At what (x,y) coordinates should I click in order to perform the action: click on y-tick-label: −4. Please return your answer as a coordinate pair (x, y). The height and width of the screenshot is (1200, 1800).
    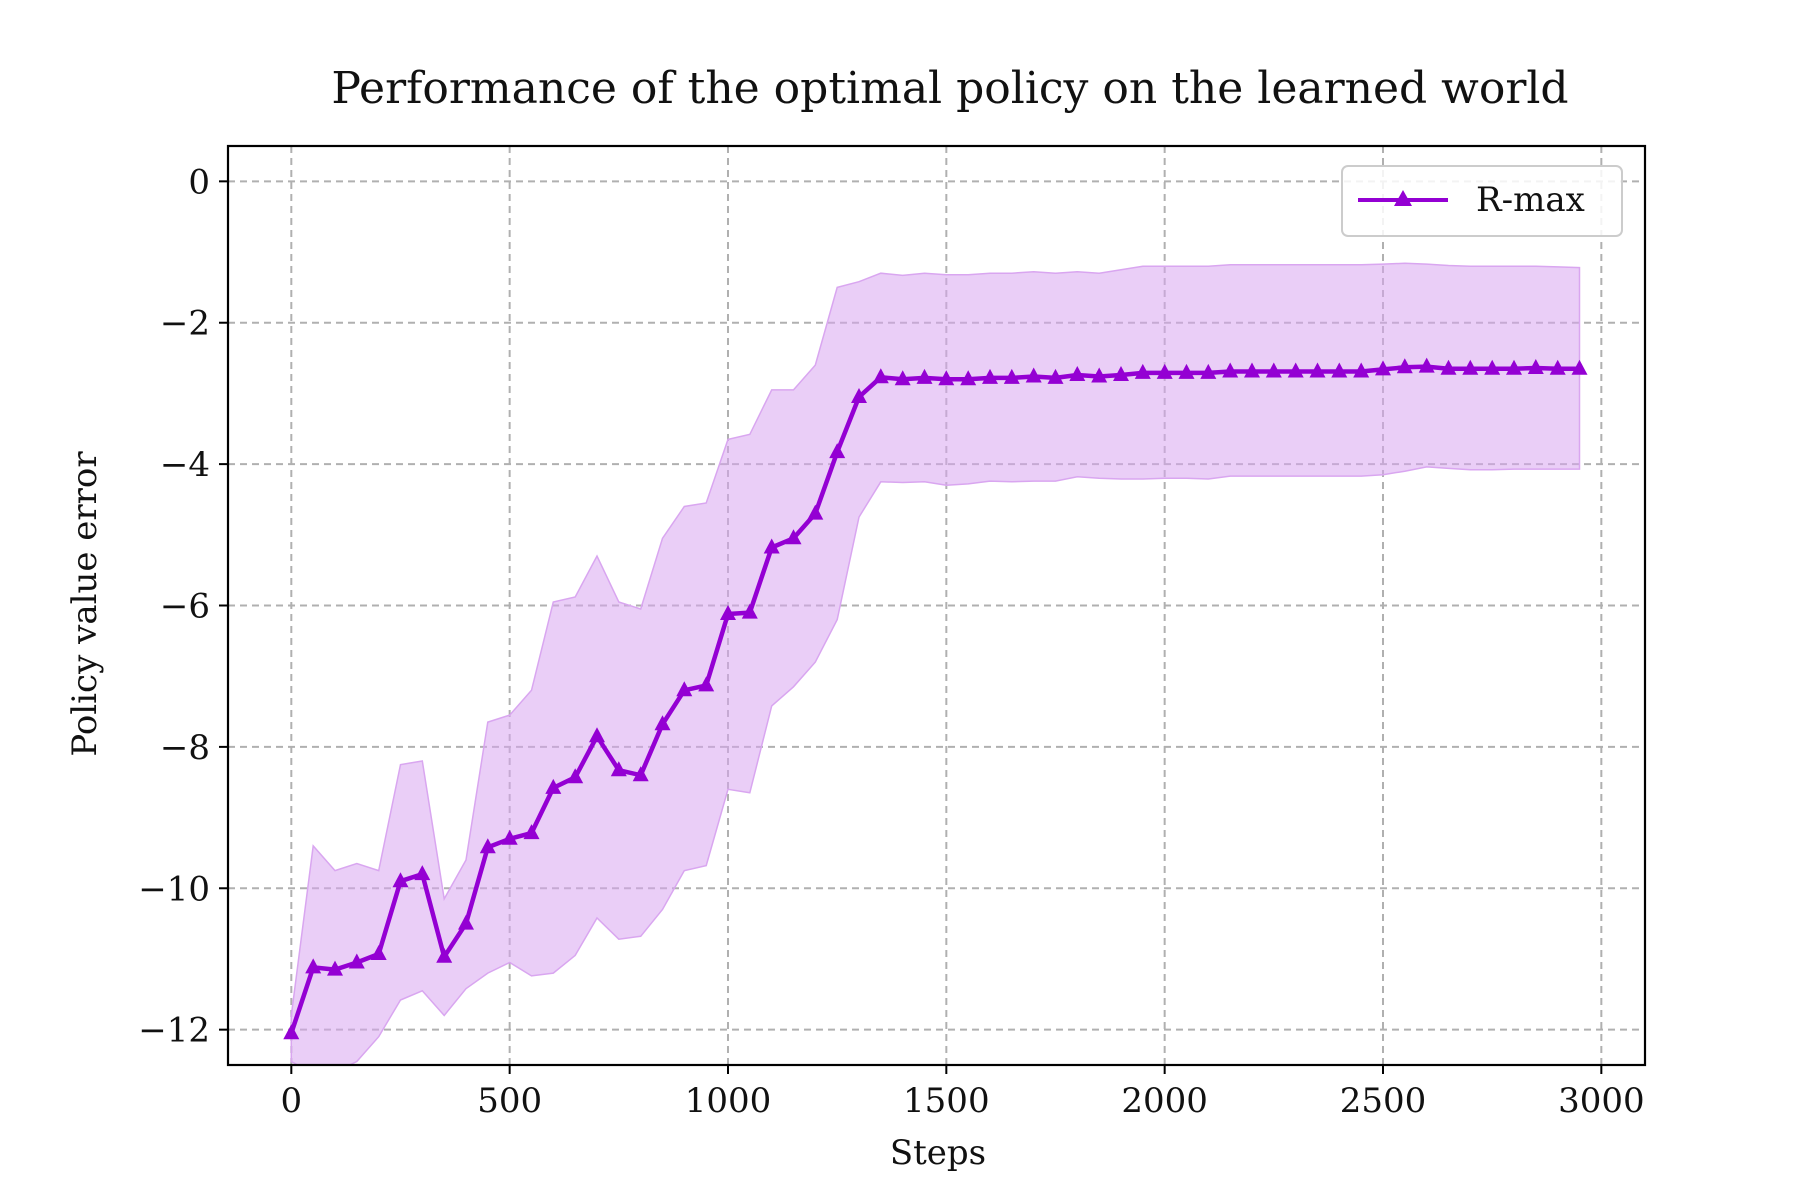
    Looking at the image, I should click on (185, 465).